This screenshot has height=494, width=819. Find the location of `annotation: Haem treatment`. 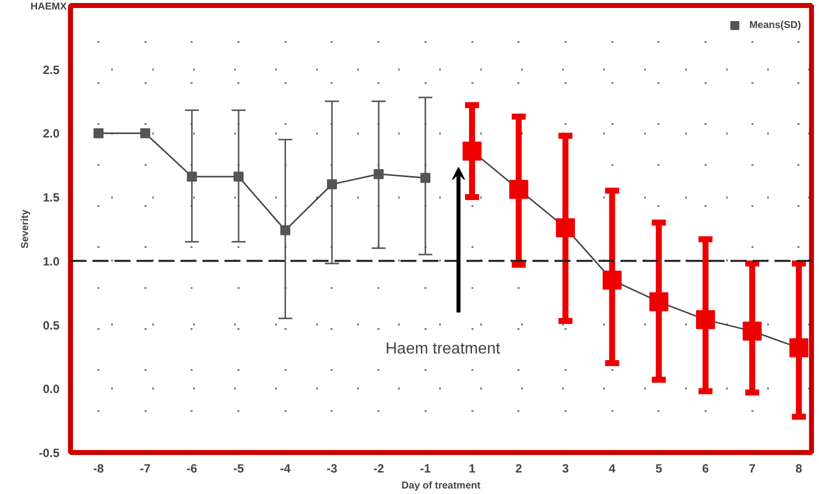

annotation: Haem treatment is located at coordinates (443, 349).